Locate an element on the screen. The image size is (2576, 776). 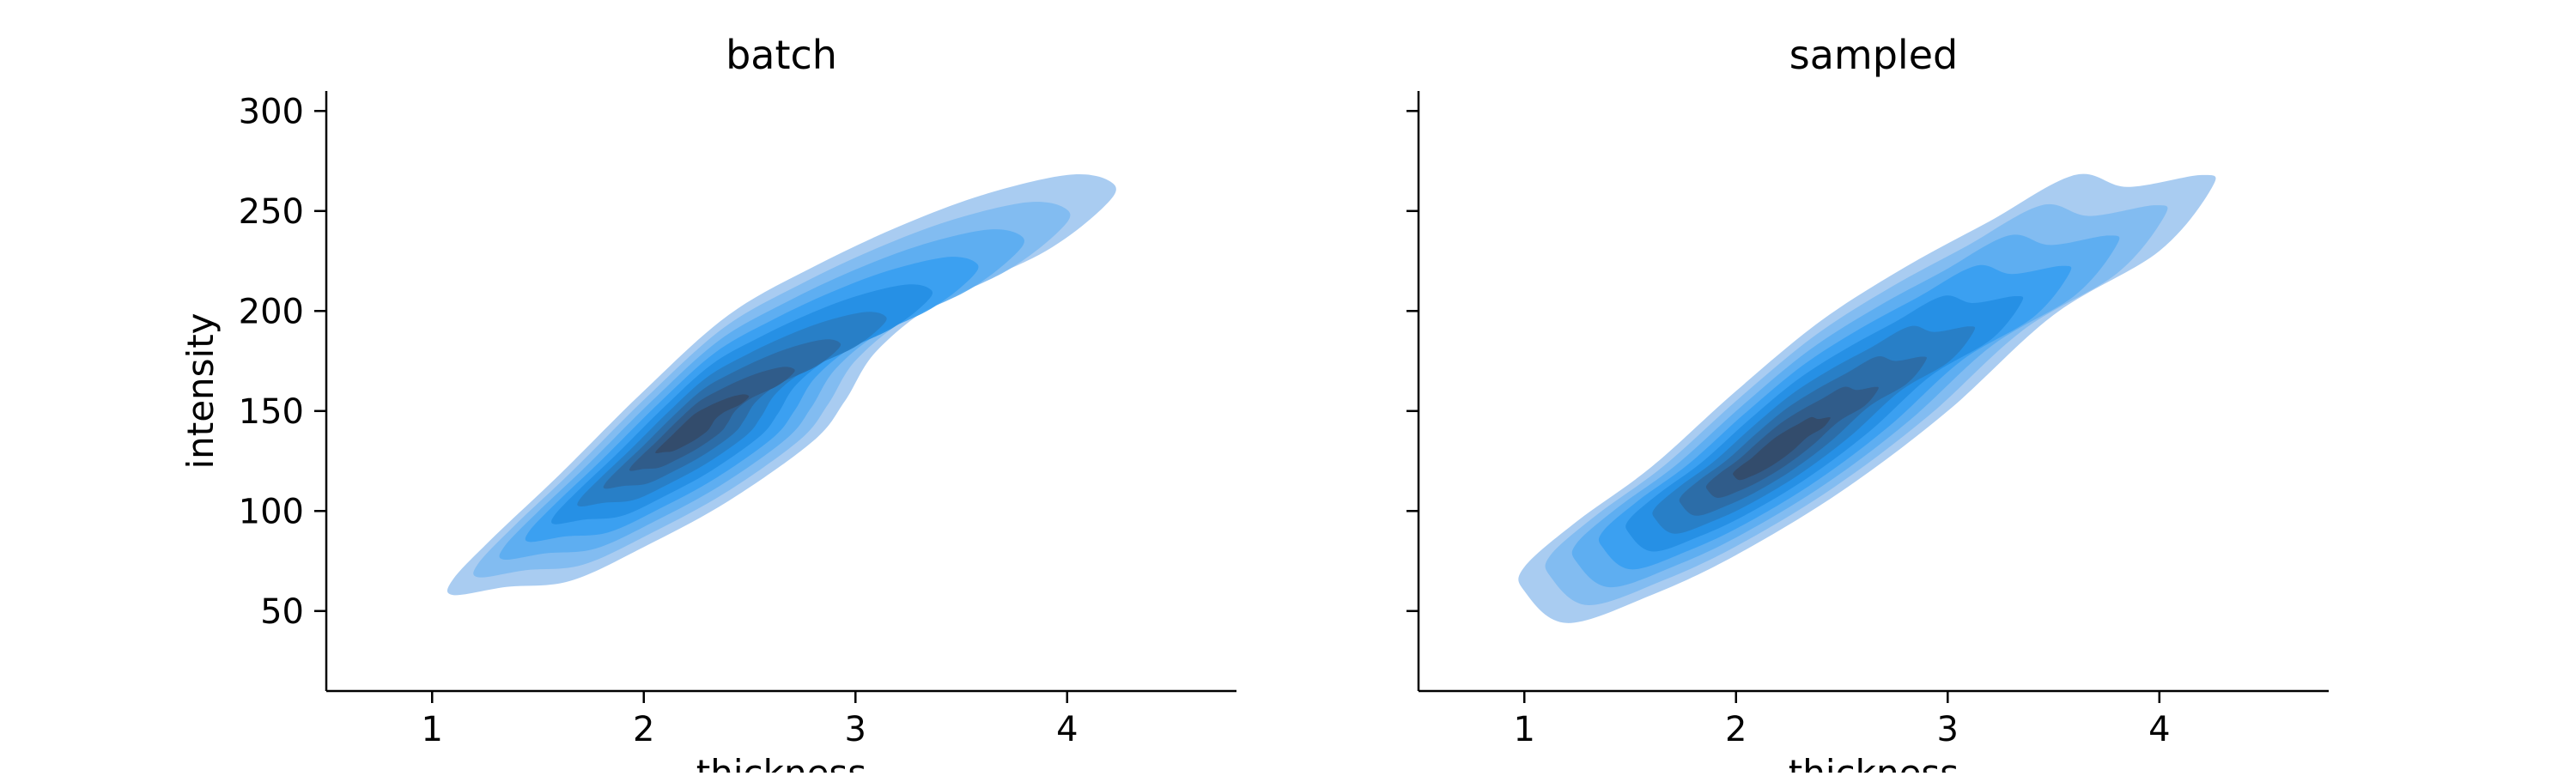
y-tick-label: 300 is located at coordinates (271, 112).